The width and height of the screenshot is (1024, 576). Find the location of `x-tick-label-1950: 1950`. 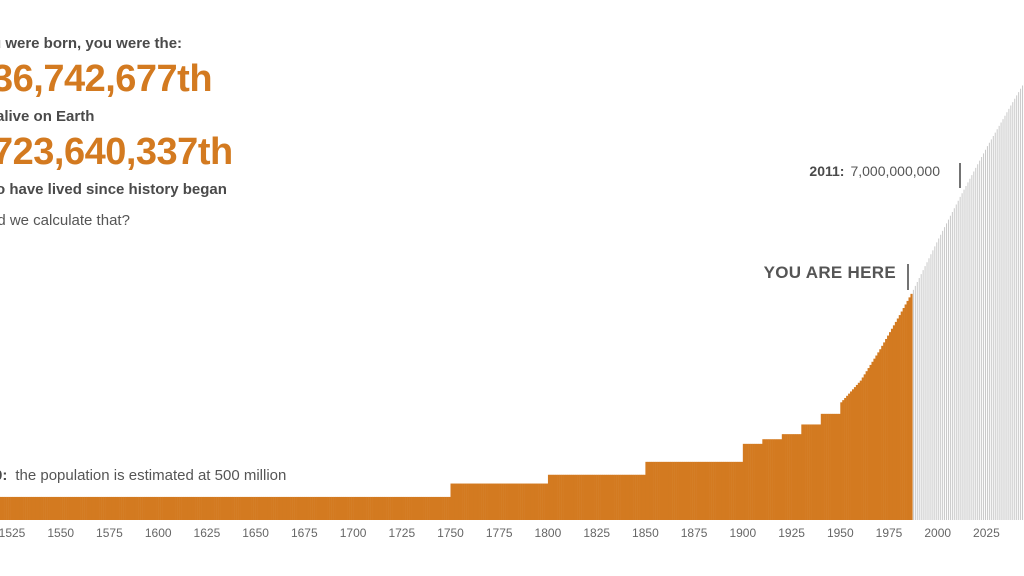

x-tick-label-1950: 1950 is located at coordinates (840, 533).